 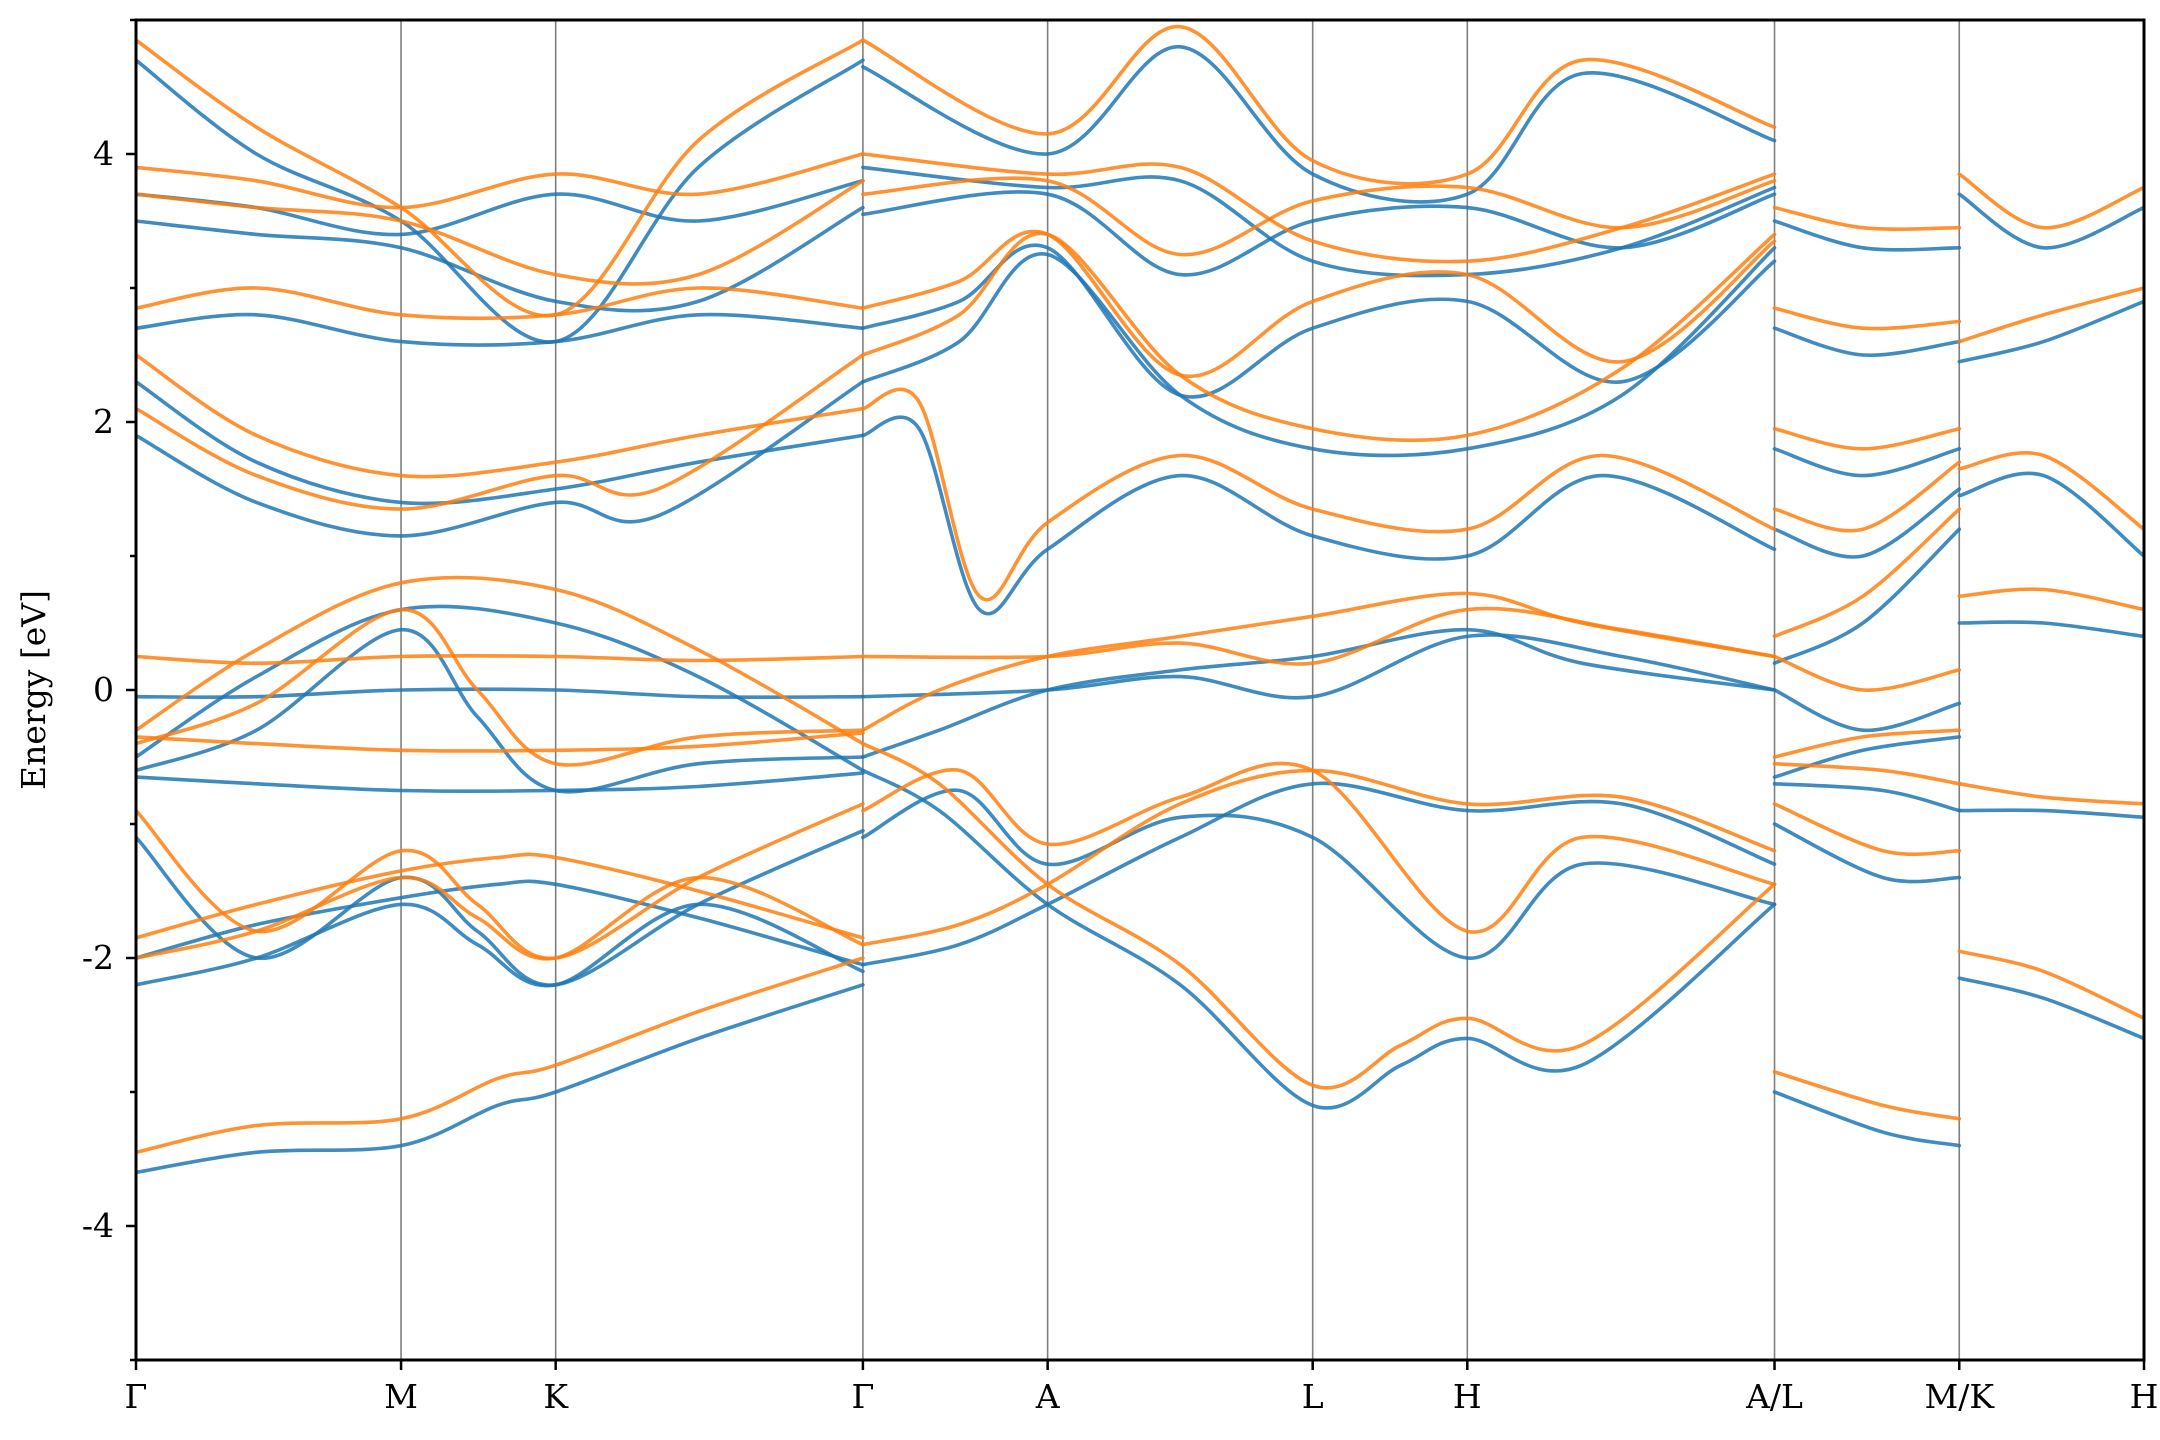 I want to click on y-axis: -4 -2 0 2 4, so click(x=109, y=690).